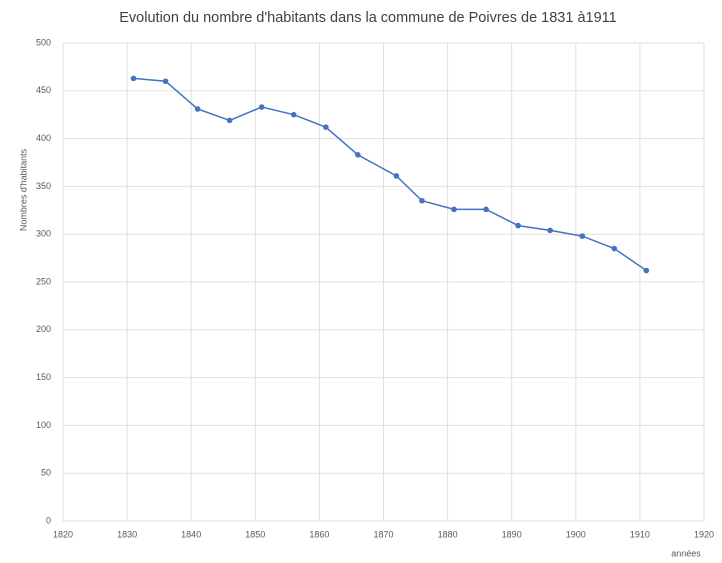 This screenshot has width=722, height=563. Describe the element at coordinates (576, 534) in the screenshot. I see `x-tick-label: 1900` at that location.